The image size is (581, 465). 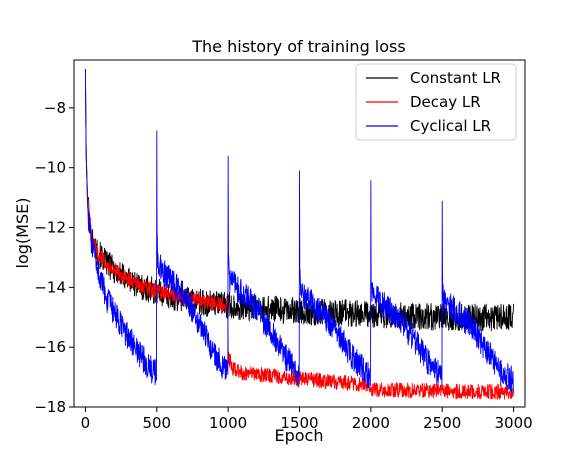 I want to click on x-axis: 0 500 1000 1500 2000 2500 3000, so click(x=307, y=419).